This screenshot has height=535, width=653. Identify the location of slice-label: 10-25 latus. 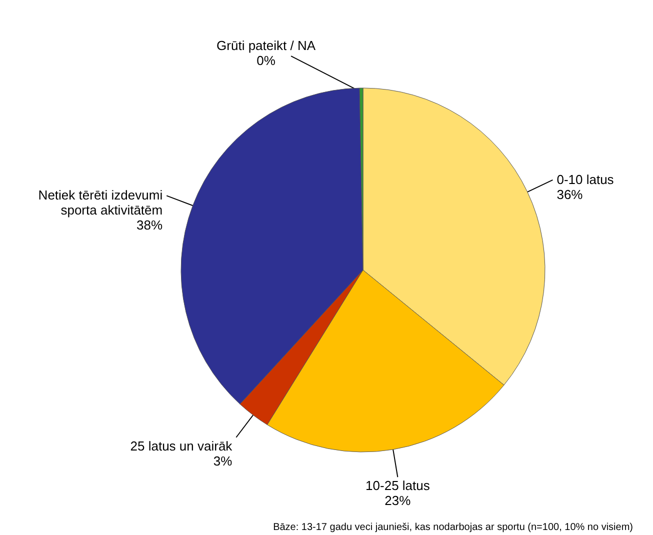
(398, 486).